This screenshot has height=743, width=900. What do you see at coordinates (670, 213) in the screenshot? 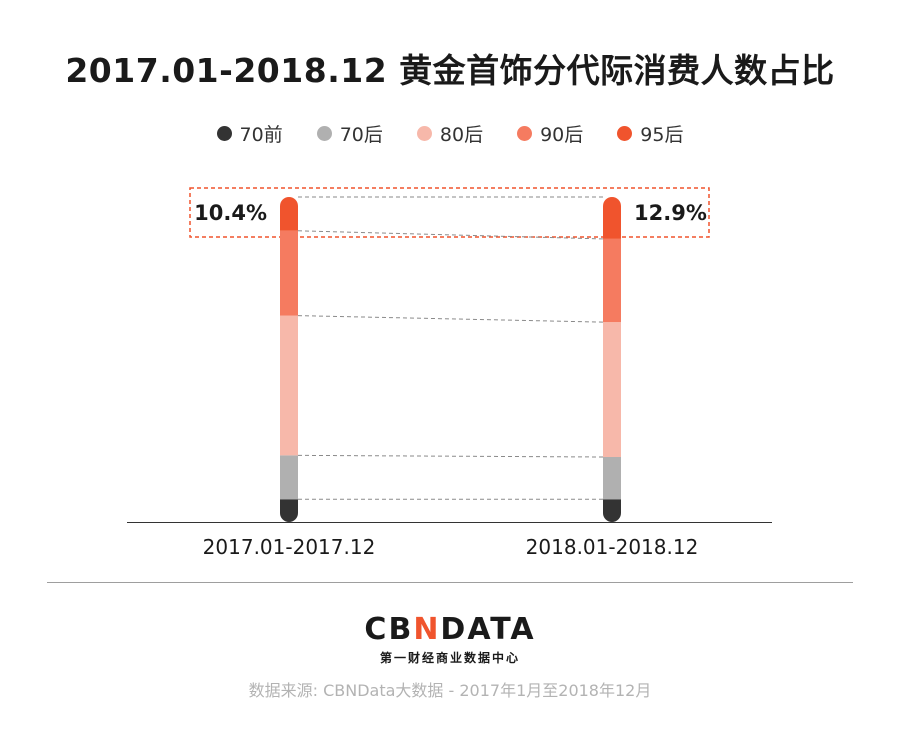
I see `value-label-2018: 12.9%` at bounding box center [670, 213].